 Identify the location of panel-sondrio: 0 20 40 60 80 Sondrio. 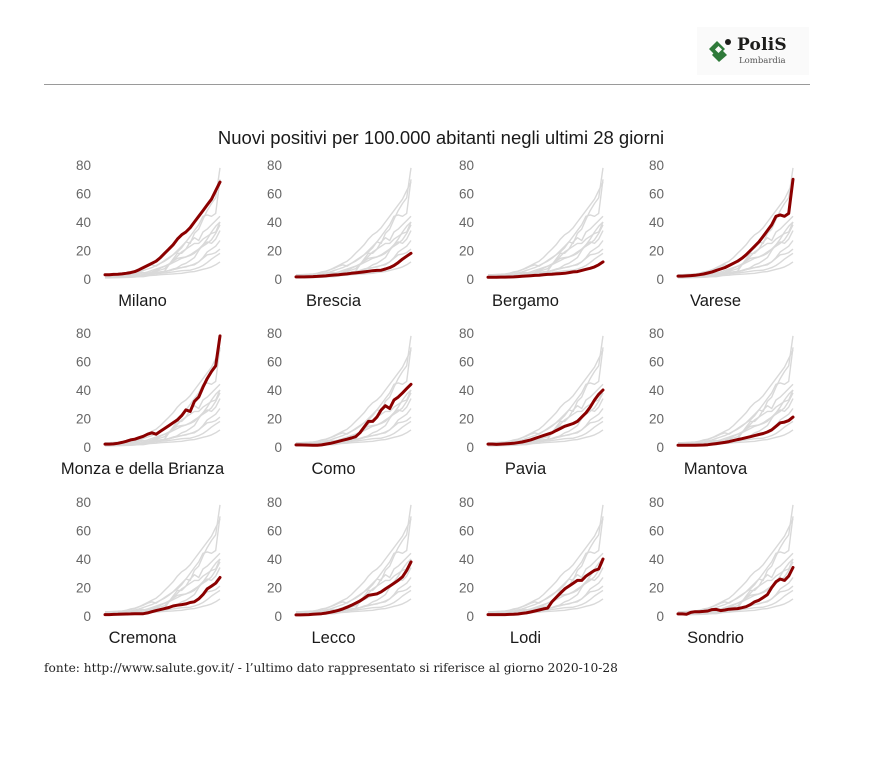
(722, 571).